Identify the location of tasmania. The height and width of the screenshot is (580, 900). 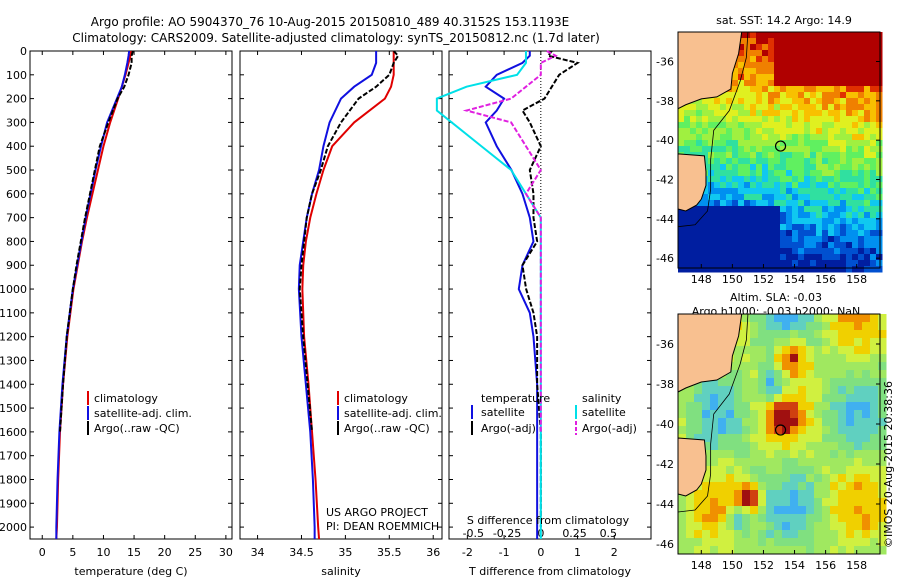
(692, 467).